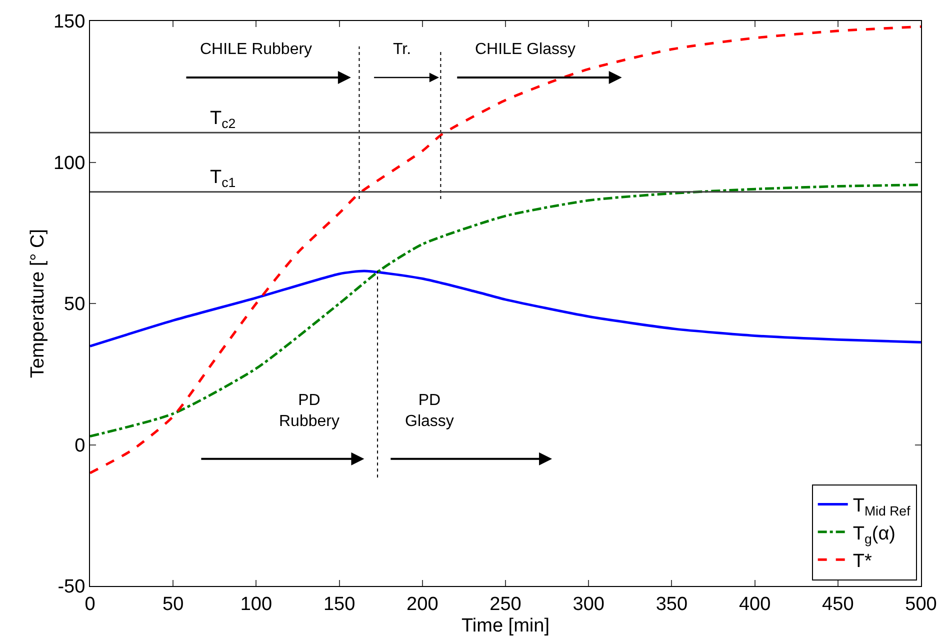 The image size is (949, 644). What do you see at coordinates (256, 49) in the screenshot?
I see `annotation: CHILE Rubbery` at bounding box center [256, 49].